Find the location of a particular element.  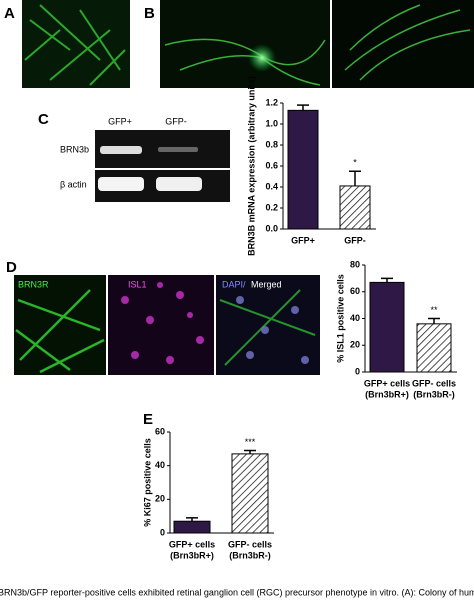

x-tick-label: GFP+ is located at coordinates (303, 240).